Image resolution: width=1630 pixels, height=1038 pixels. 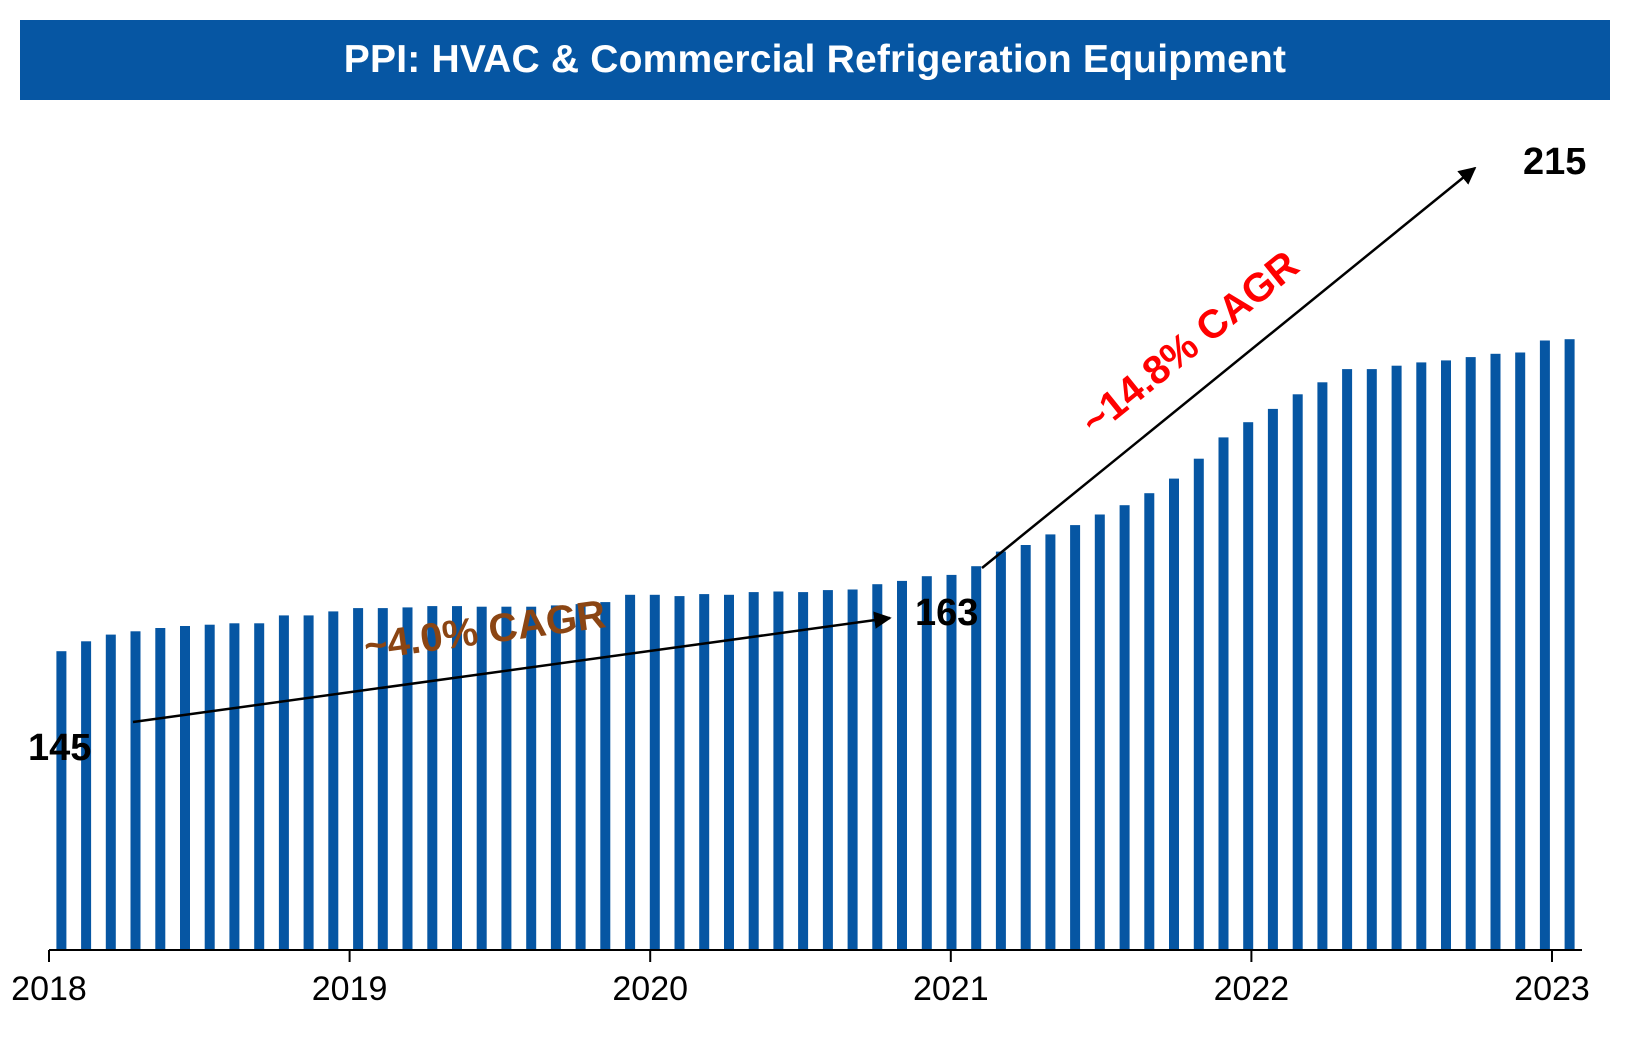 I want to click on x-tick-label: 2018, so click(x=49, y=989).